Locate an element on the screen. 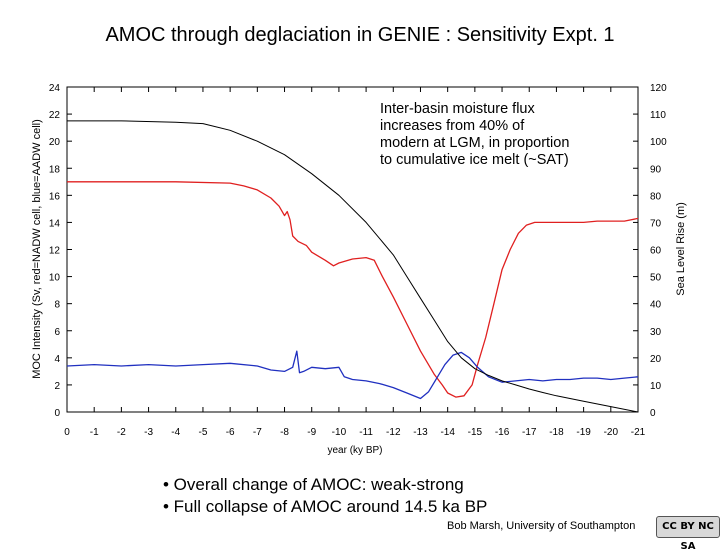 The width and height of the screenshot is (720, 557). x-tick-label: -13 is located at coordinates (420, 432).